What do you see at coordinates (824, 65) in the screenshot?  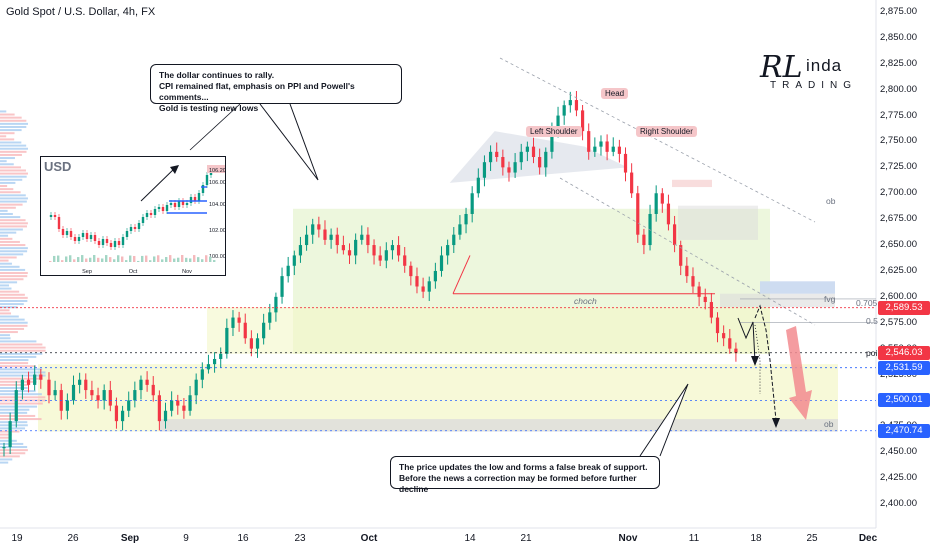 I see `logo-name: inda` at bounding box center [824, 65].